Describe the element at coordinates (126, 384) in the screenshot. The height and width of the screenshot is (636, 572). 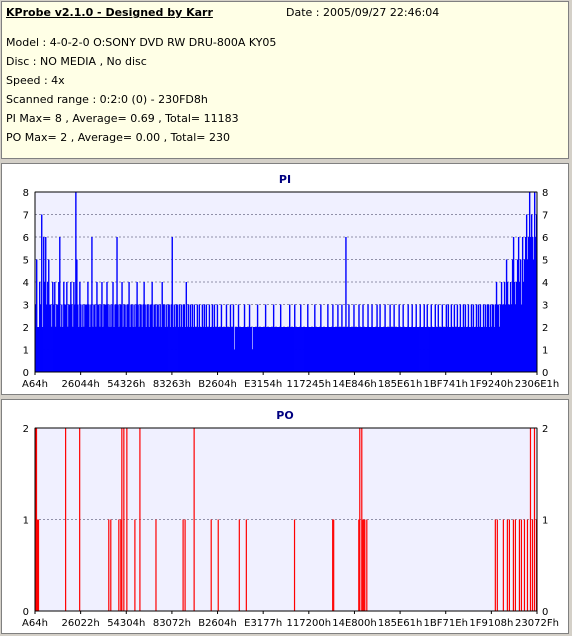
I see `x-tick-label-2: 54326h` at that location.